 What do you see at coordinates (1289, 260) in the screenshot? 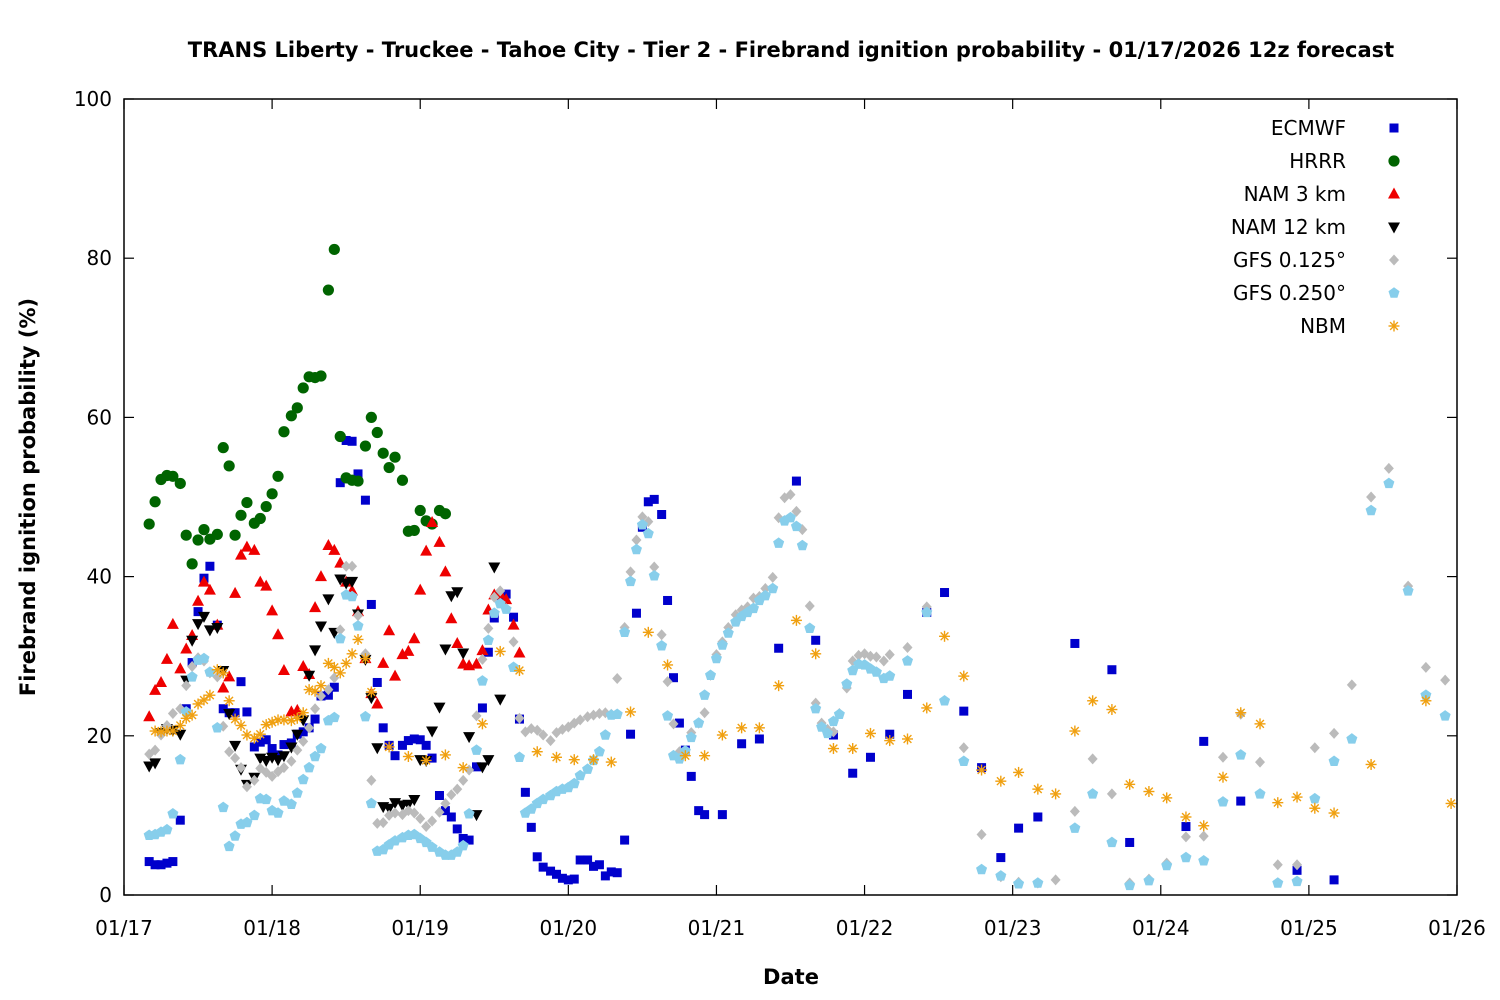
I see `legend-label: GFS 0.125°` at bounding box center [1289, 260].